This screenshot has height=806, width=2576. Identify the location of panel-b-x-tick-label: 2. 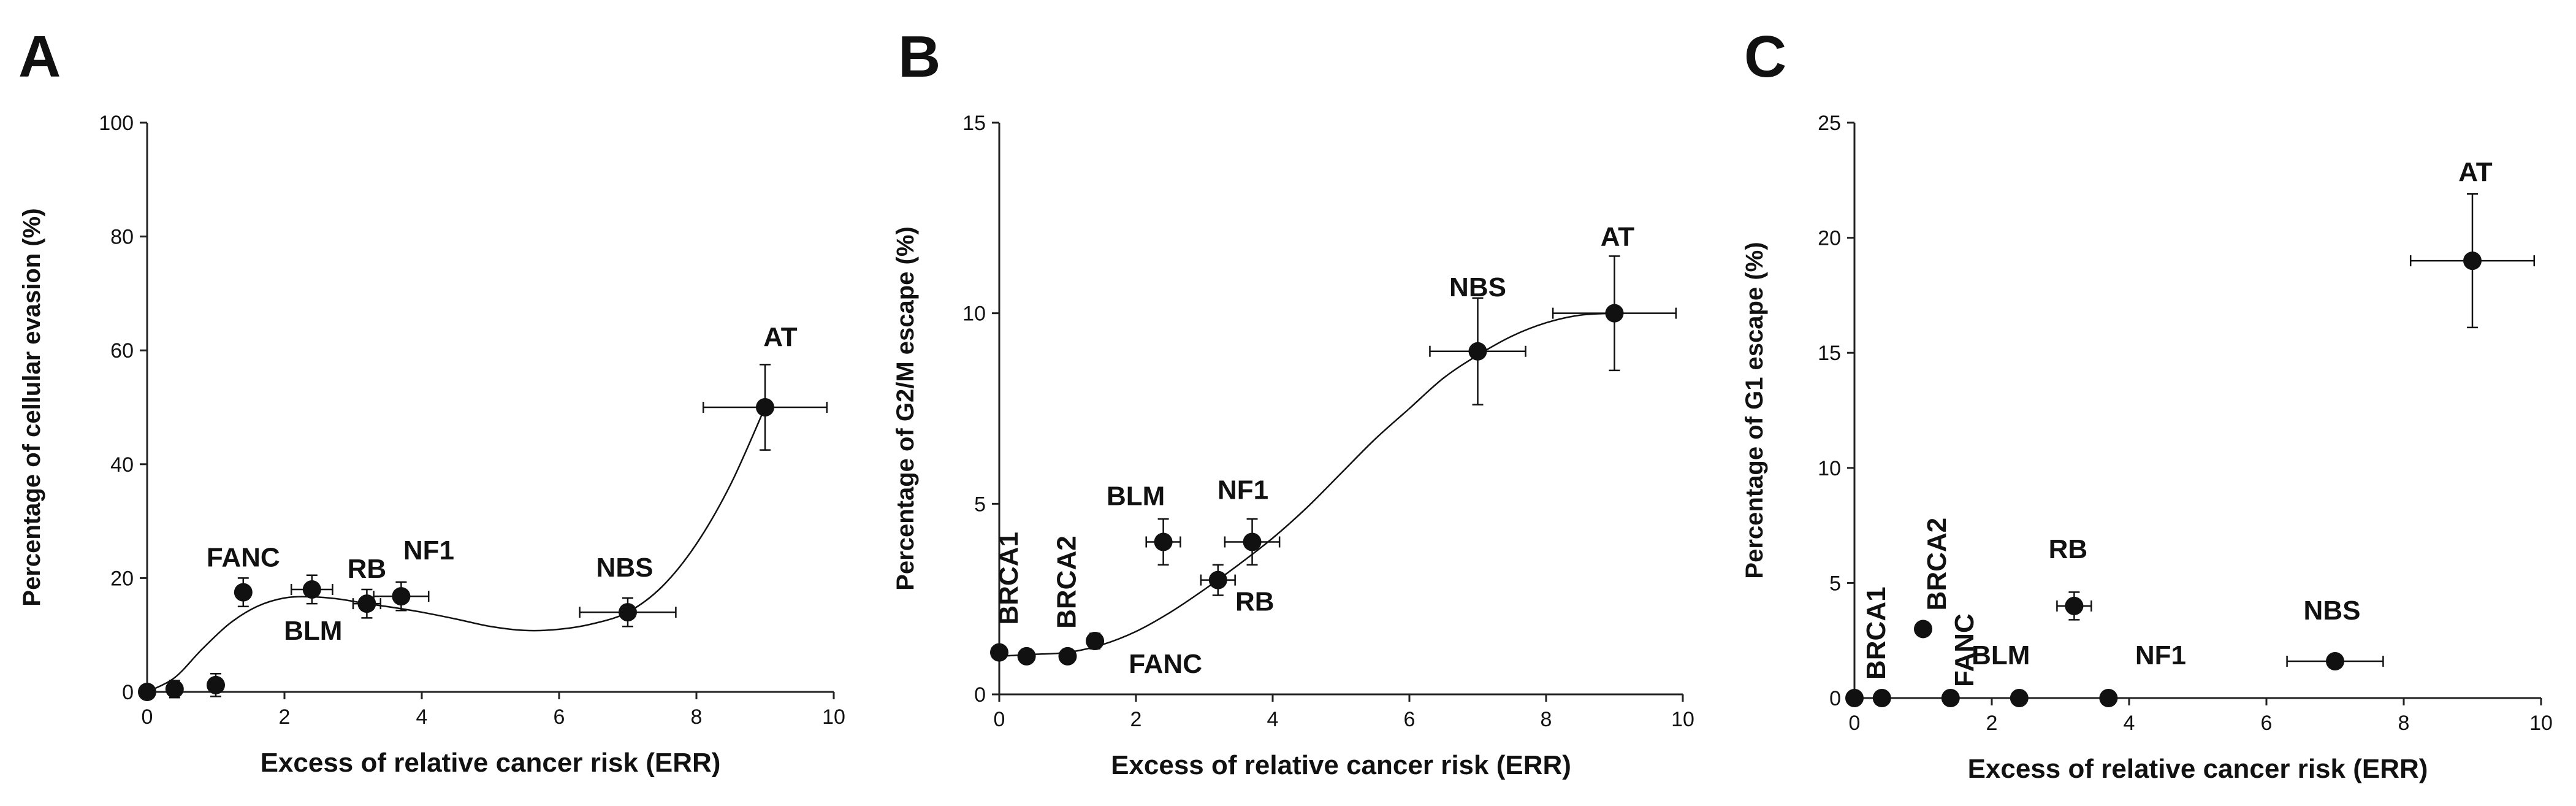
(1136, 719).